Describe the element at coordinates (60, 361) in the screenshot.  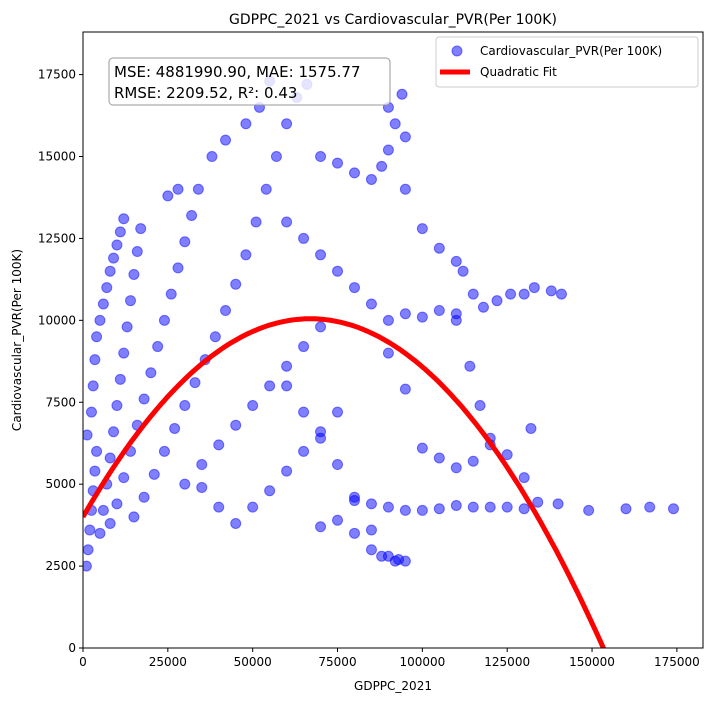
I see `y-axis: 0 2500 5000 7500 10000 12500 15000 17500` at that location.